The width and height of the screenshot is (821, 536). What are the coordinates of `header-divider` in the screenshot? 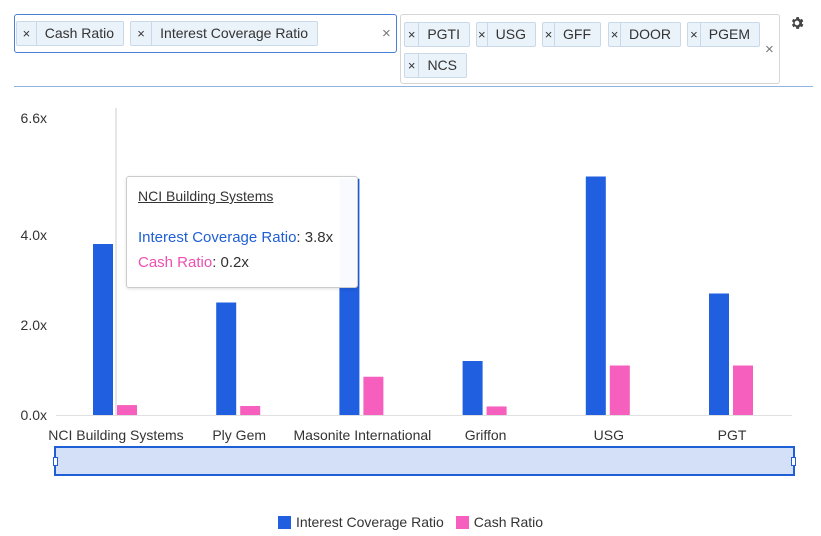 It's located at (413, 86).